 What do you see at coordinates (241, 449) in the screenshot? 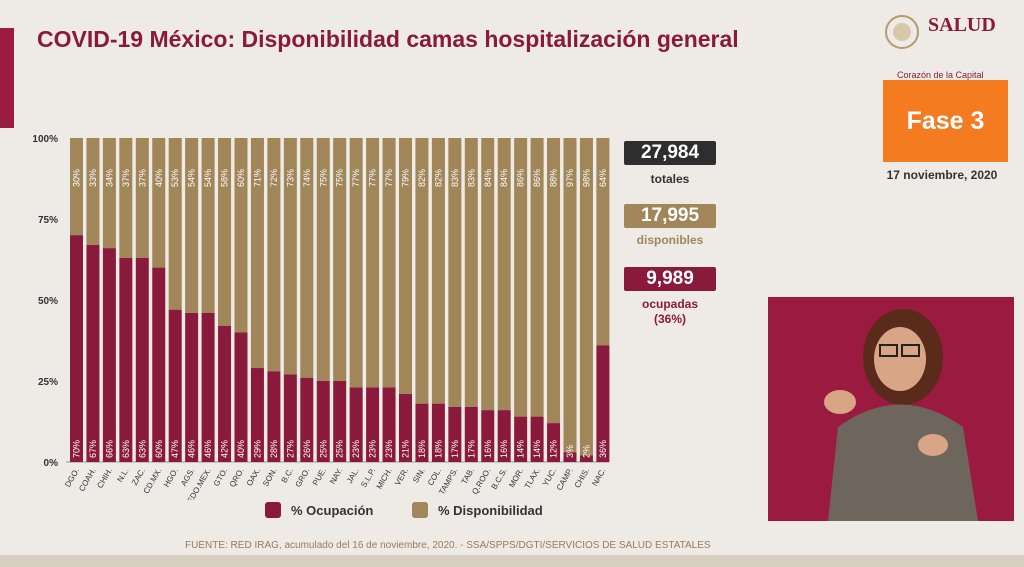
I see `occupied-pct-label: 40%` at bounding box center [241, 449].